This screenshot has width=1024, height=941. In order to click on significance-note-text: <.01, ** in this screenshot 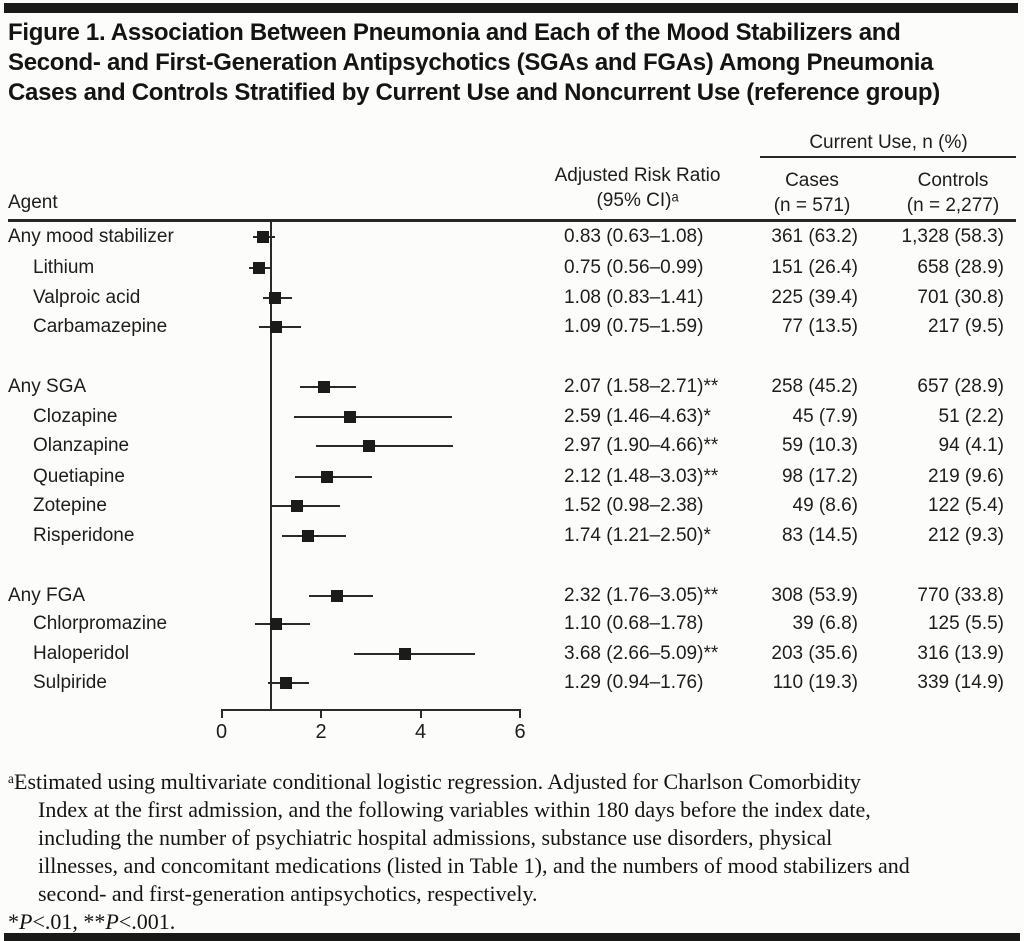, I will do `click(69, 921)`.